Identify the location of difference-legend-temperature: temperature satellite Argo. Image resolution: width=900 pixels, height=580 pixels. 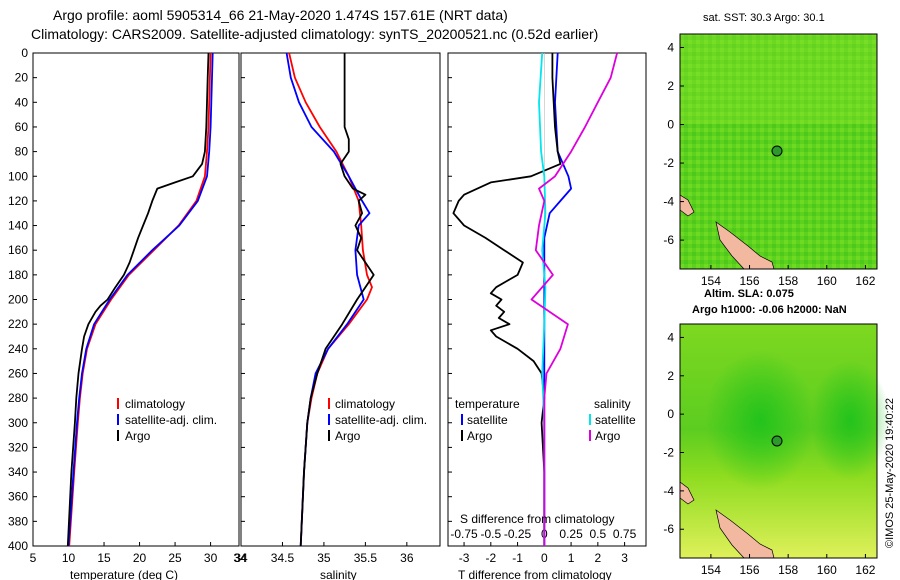
(487, 420).